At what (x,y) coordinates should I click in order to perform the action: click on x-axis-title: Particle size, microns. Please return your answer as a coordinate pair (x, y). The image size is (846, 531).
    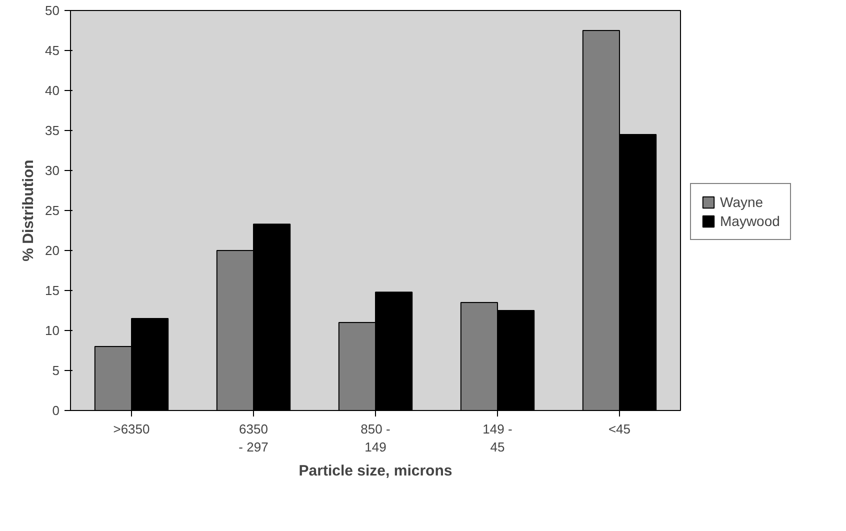
    Looking at the image, I should click on (375, 471).